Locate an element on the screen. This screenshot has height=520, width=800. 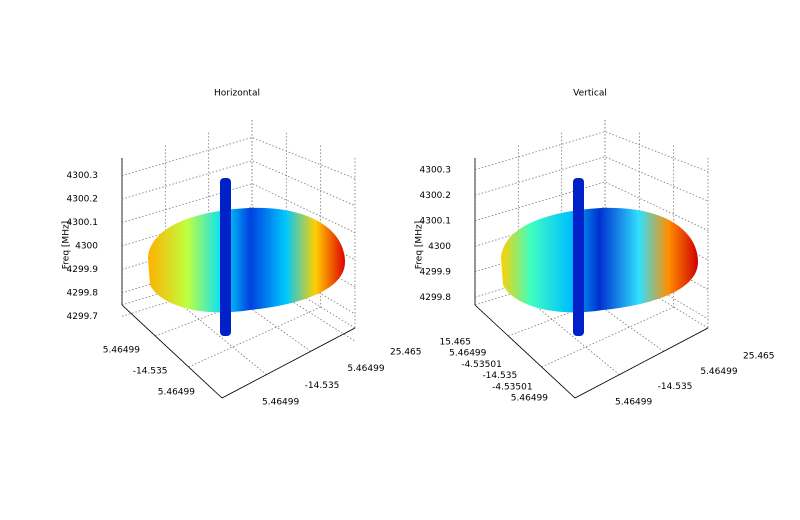
panel-title: Horizontal is located at coordinates (237, 94).